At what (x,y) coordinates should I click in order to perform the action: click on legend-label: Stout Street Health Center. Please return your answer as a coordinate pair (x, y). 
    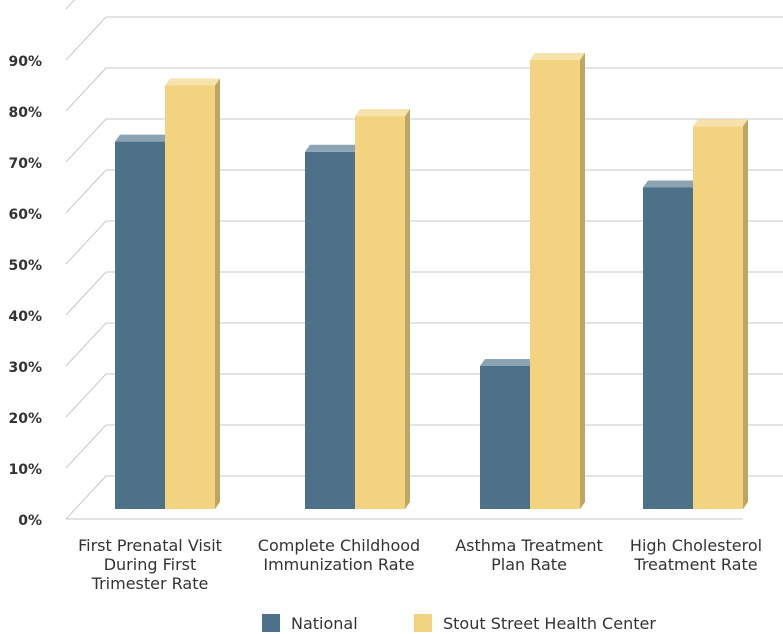
    Looking at the image, I should click on (549, 623).